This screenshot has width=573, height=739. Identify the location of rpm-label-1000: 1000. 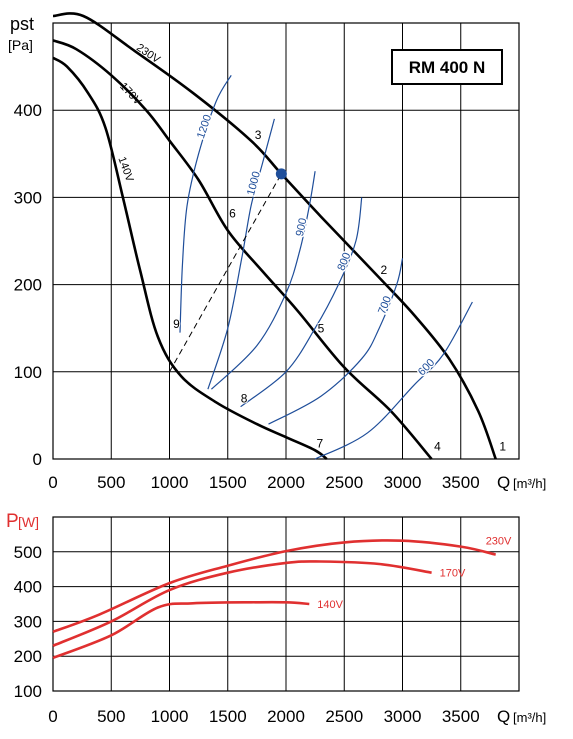
(254, 183).